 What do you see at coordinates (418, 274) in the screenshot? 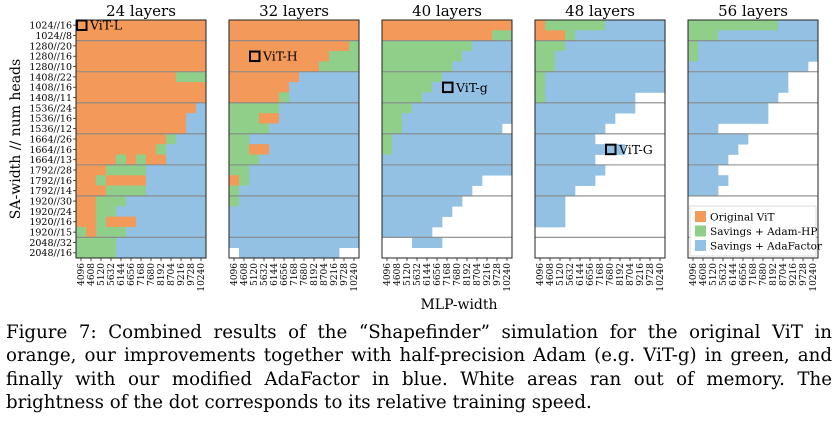
I see `x-tick-label: 5632` at bounding box center [418, 274].